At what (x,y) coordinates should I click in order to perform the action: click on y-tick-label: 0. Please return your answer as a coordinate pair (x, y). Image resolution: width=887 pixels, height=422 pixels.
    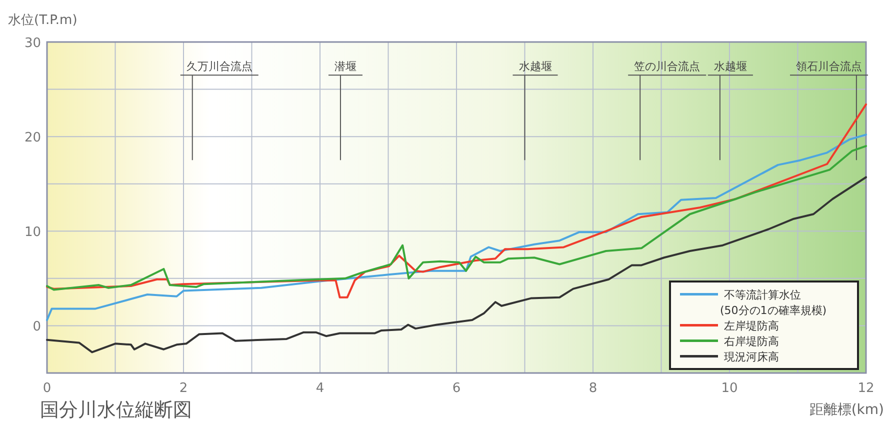
    Looking at the image, I should click on (36, 327).